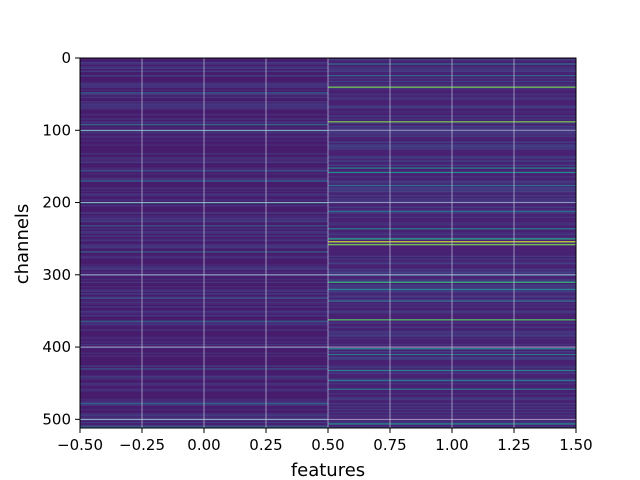 This screenshot has width=640, height=480. Describe the element at coordinates (66, 58) in the screenshot. I see `y-tick-label: 0` at that location.